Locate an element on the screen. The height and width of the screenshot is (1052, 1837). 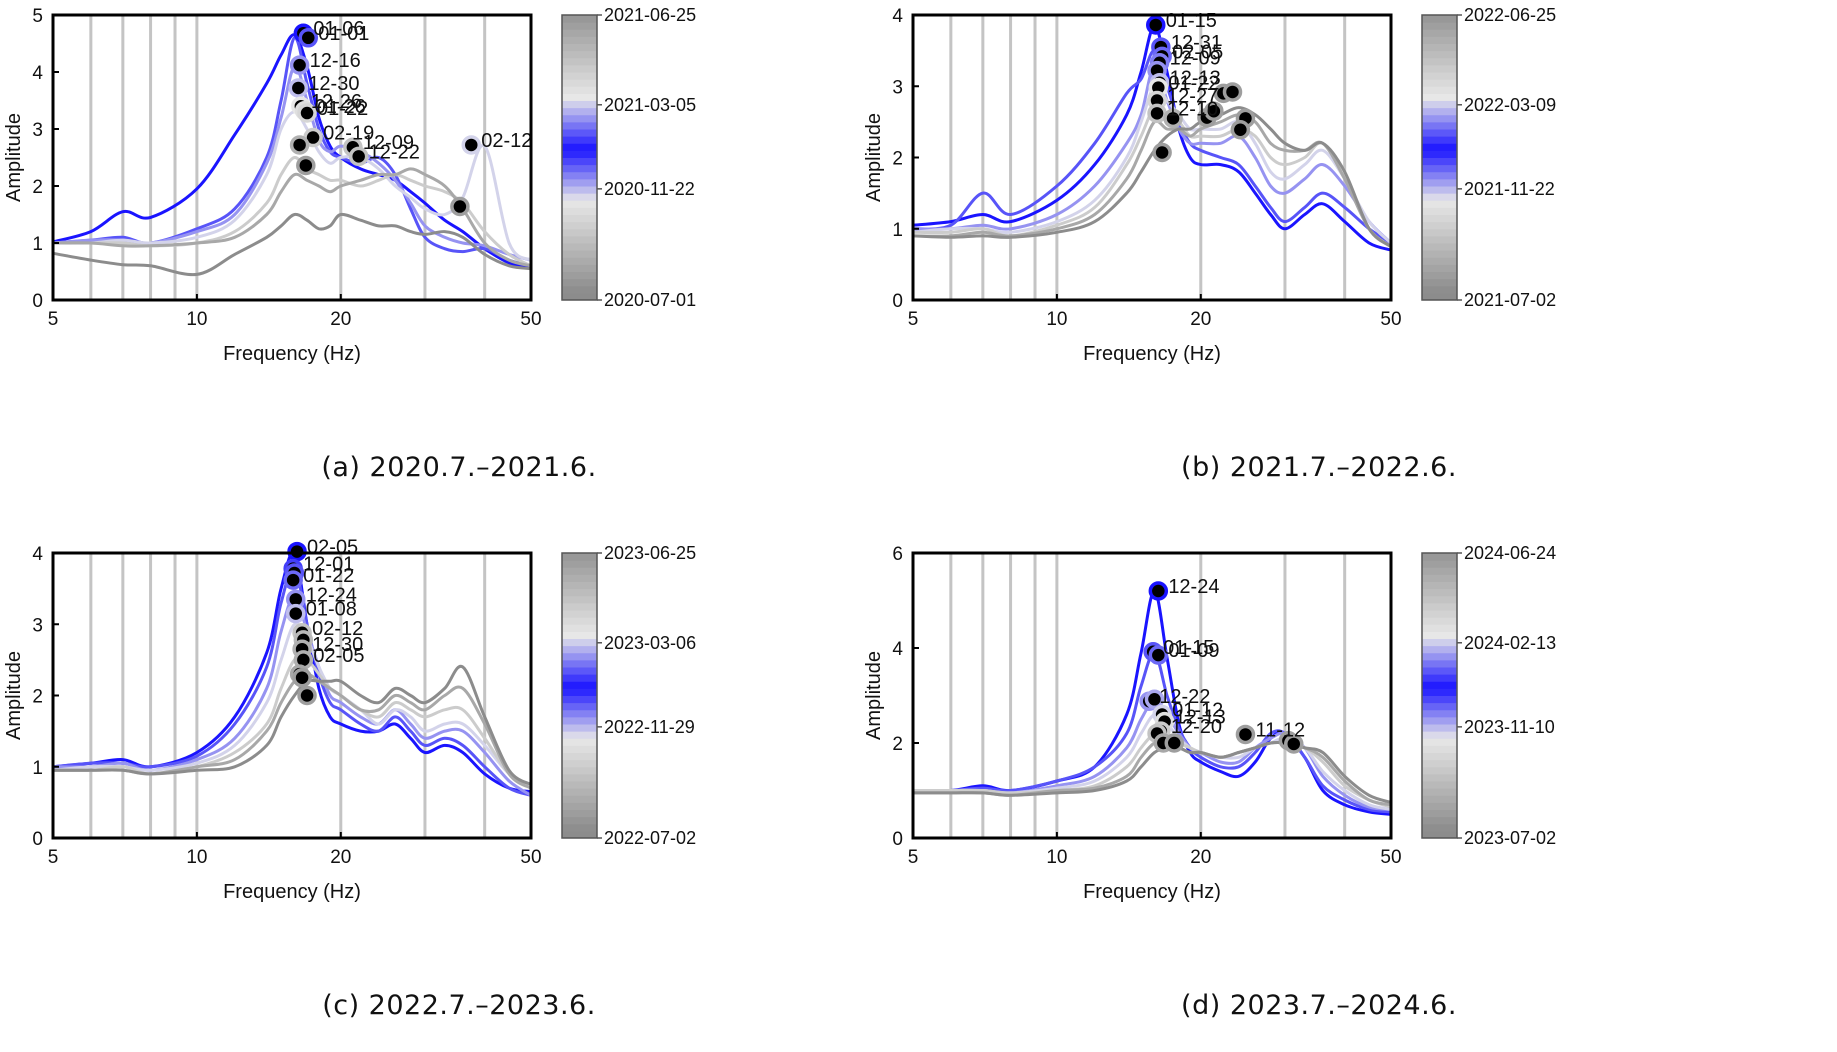
y-tick-label: 2 is located at coordinates (37, 187).